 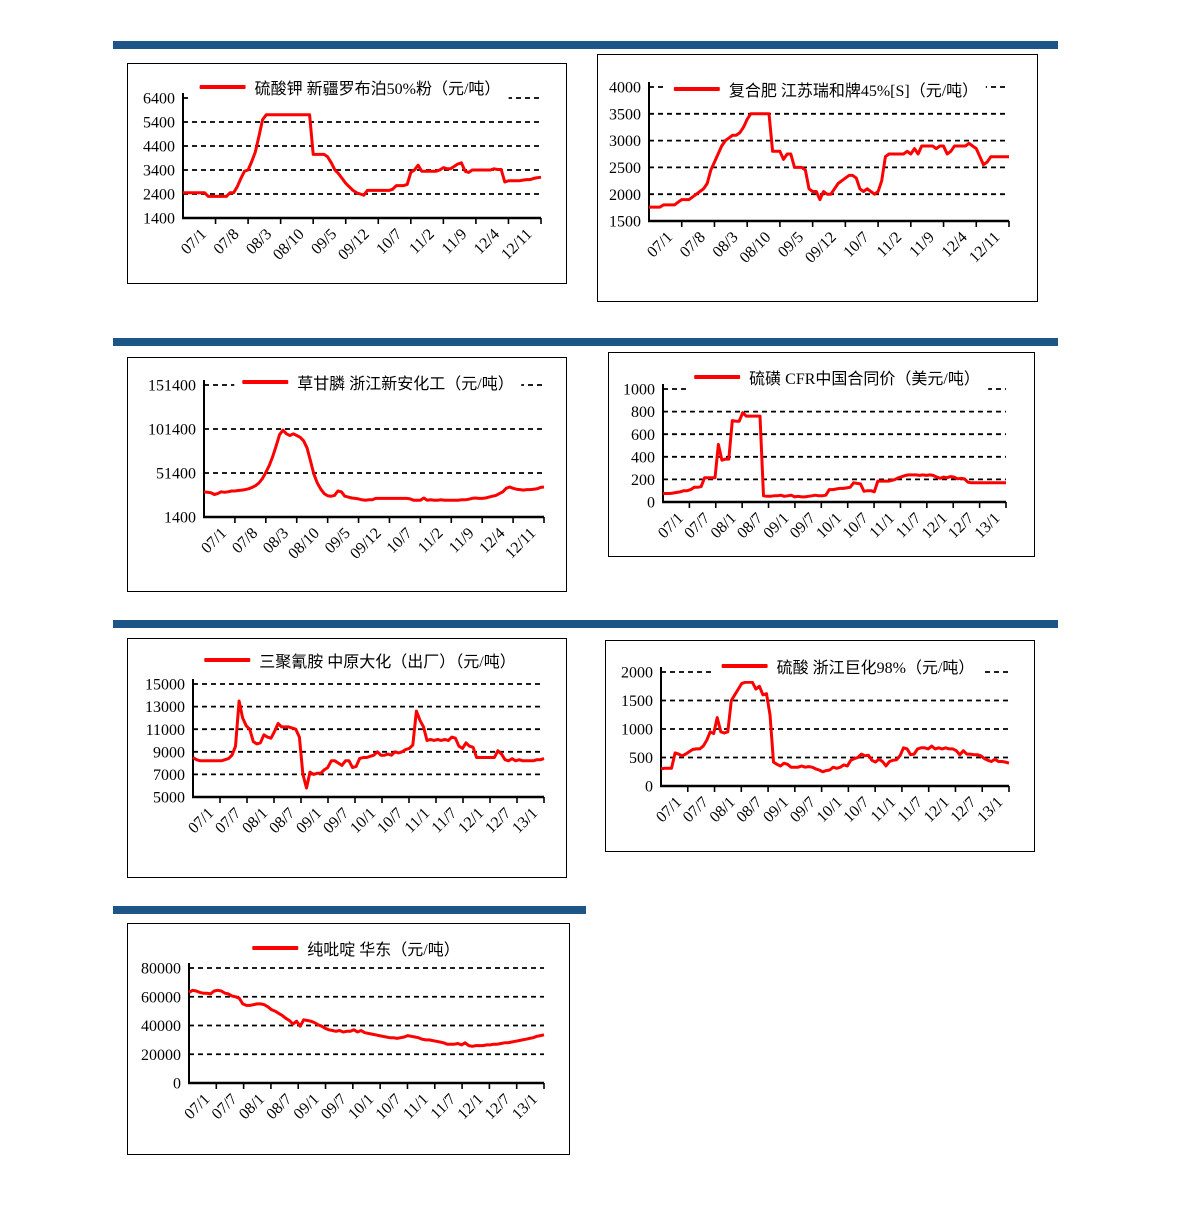 I want to click on legend: 硫酸 浙江巨化98%（元/吨）, so click(x=848, y=666).